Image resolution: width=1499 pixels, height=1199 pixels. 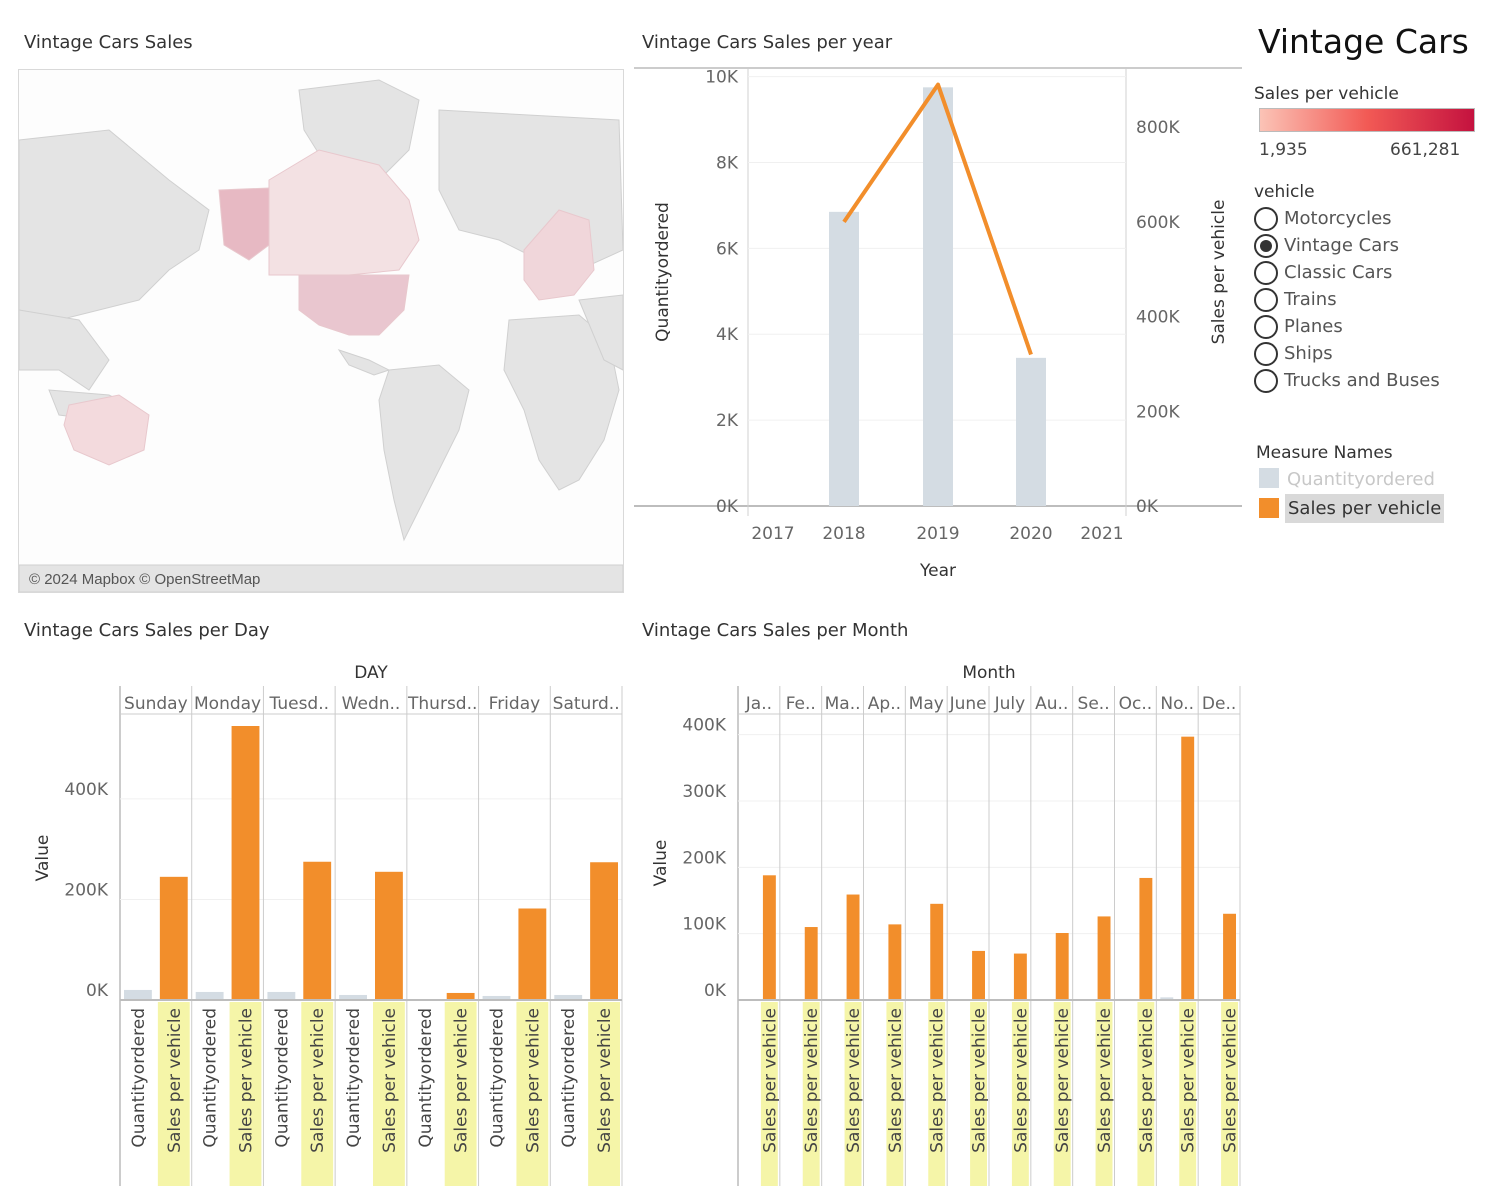 What do you see at coordinates (1298, 326) in the screenshot?
I see `vehicle-option: Planes` at bounding box center [1298, 326].